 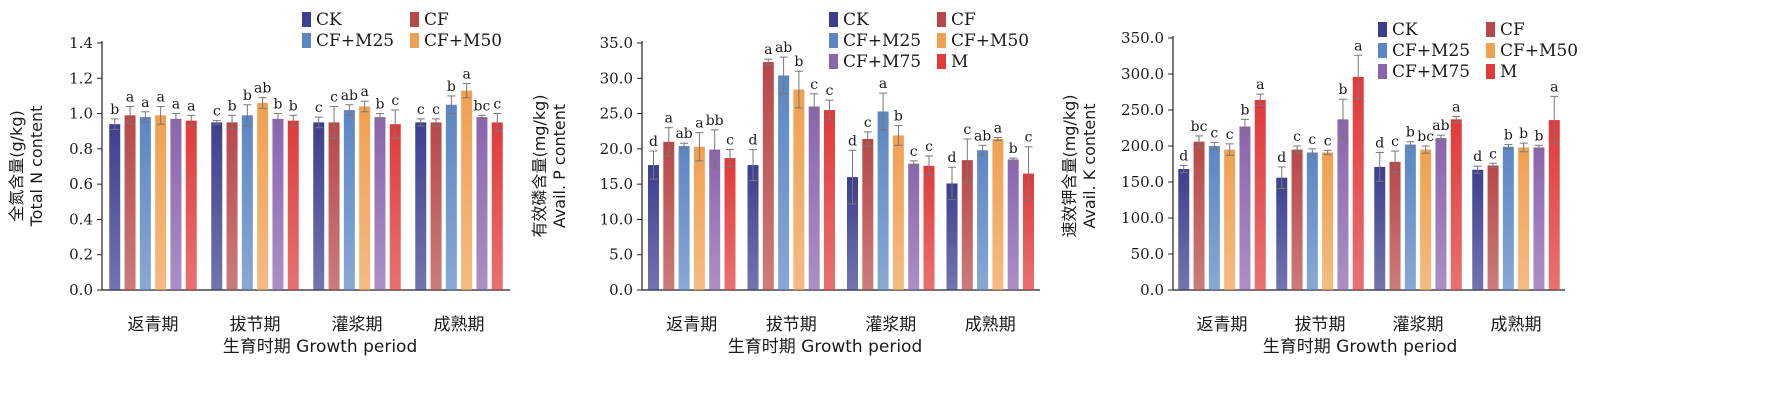 What do you see at coordinates (616, 149) in the screenshot?
I see `y-tick-label: 20.0` at bounding box center [616, 149].